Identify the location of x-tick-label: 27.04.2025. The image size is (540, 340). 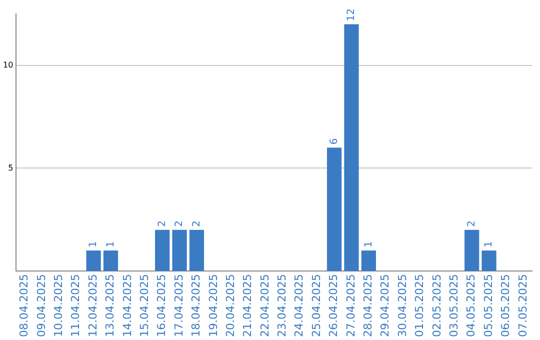
(351, 306).